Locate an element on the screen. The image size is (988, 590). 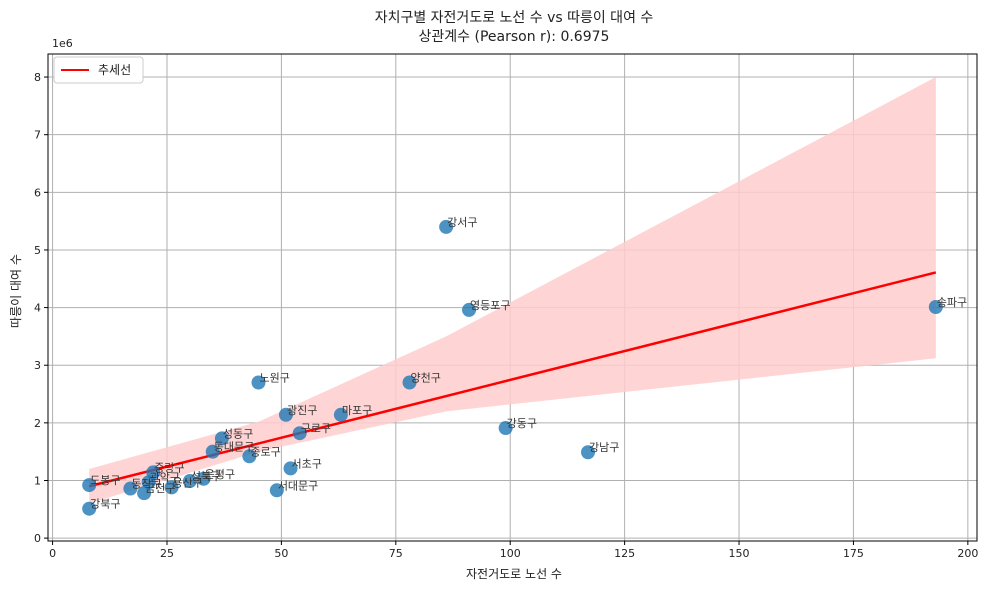
point-label: 영등포구 is located at coordinates (490, 305).